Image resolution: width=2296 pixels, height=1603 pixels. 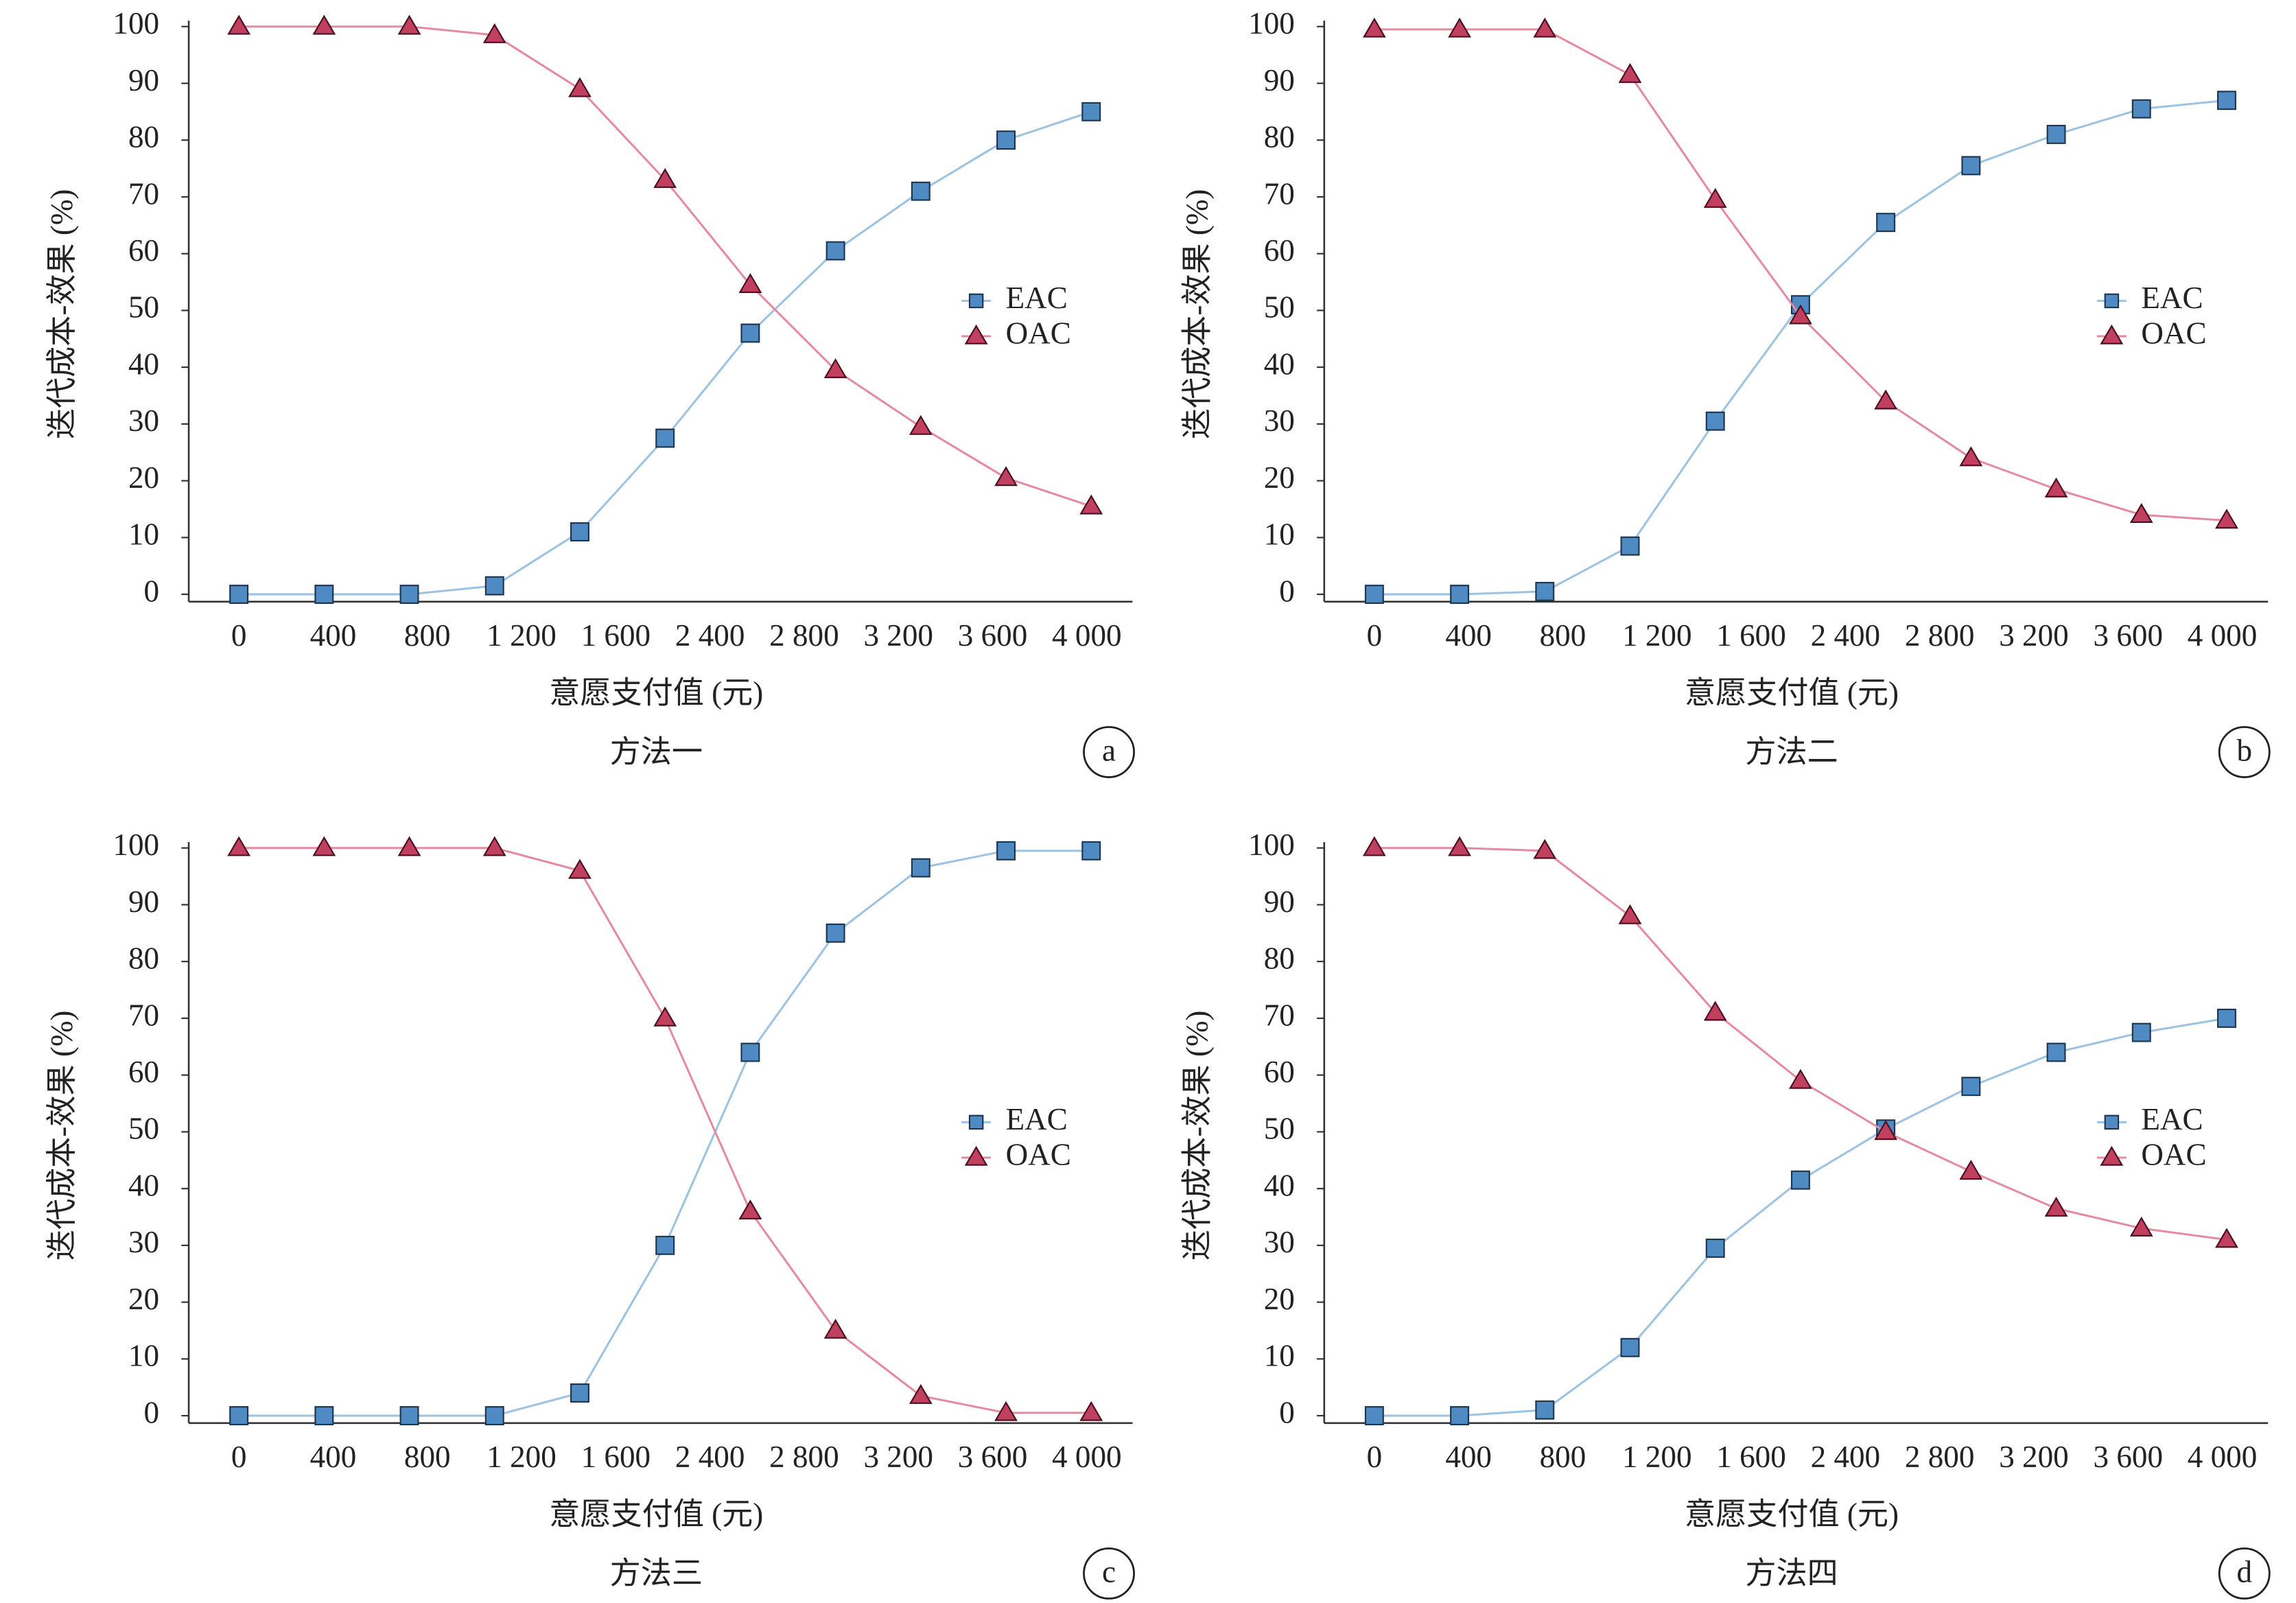 I want to click on caption: 方法一, so click(x=656, y=752).